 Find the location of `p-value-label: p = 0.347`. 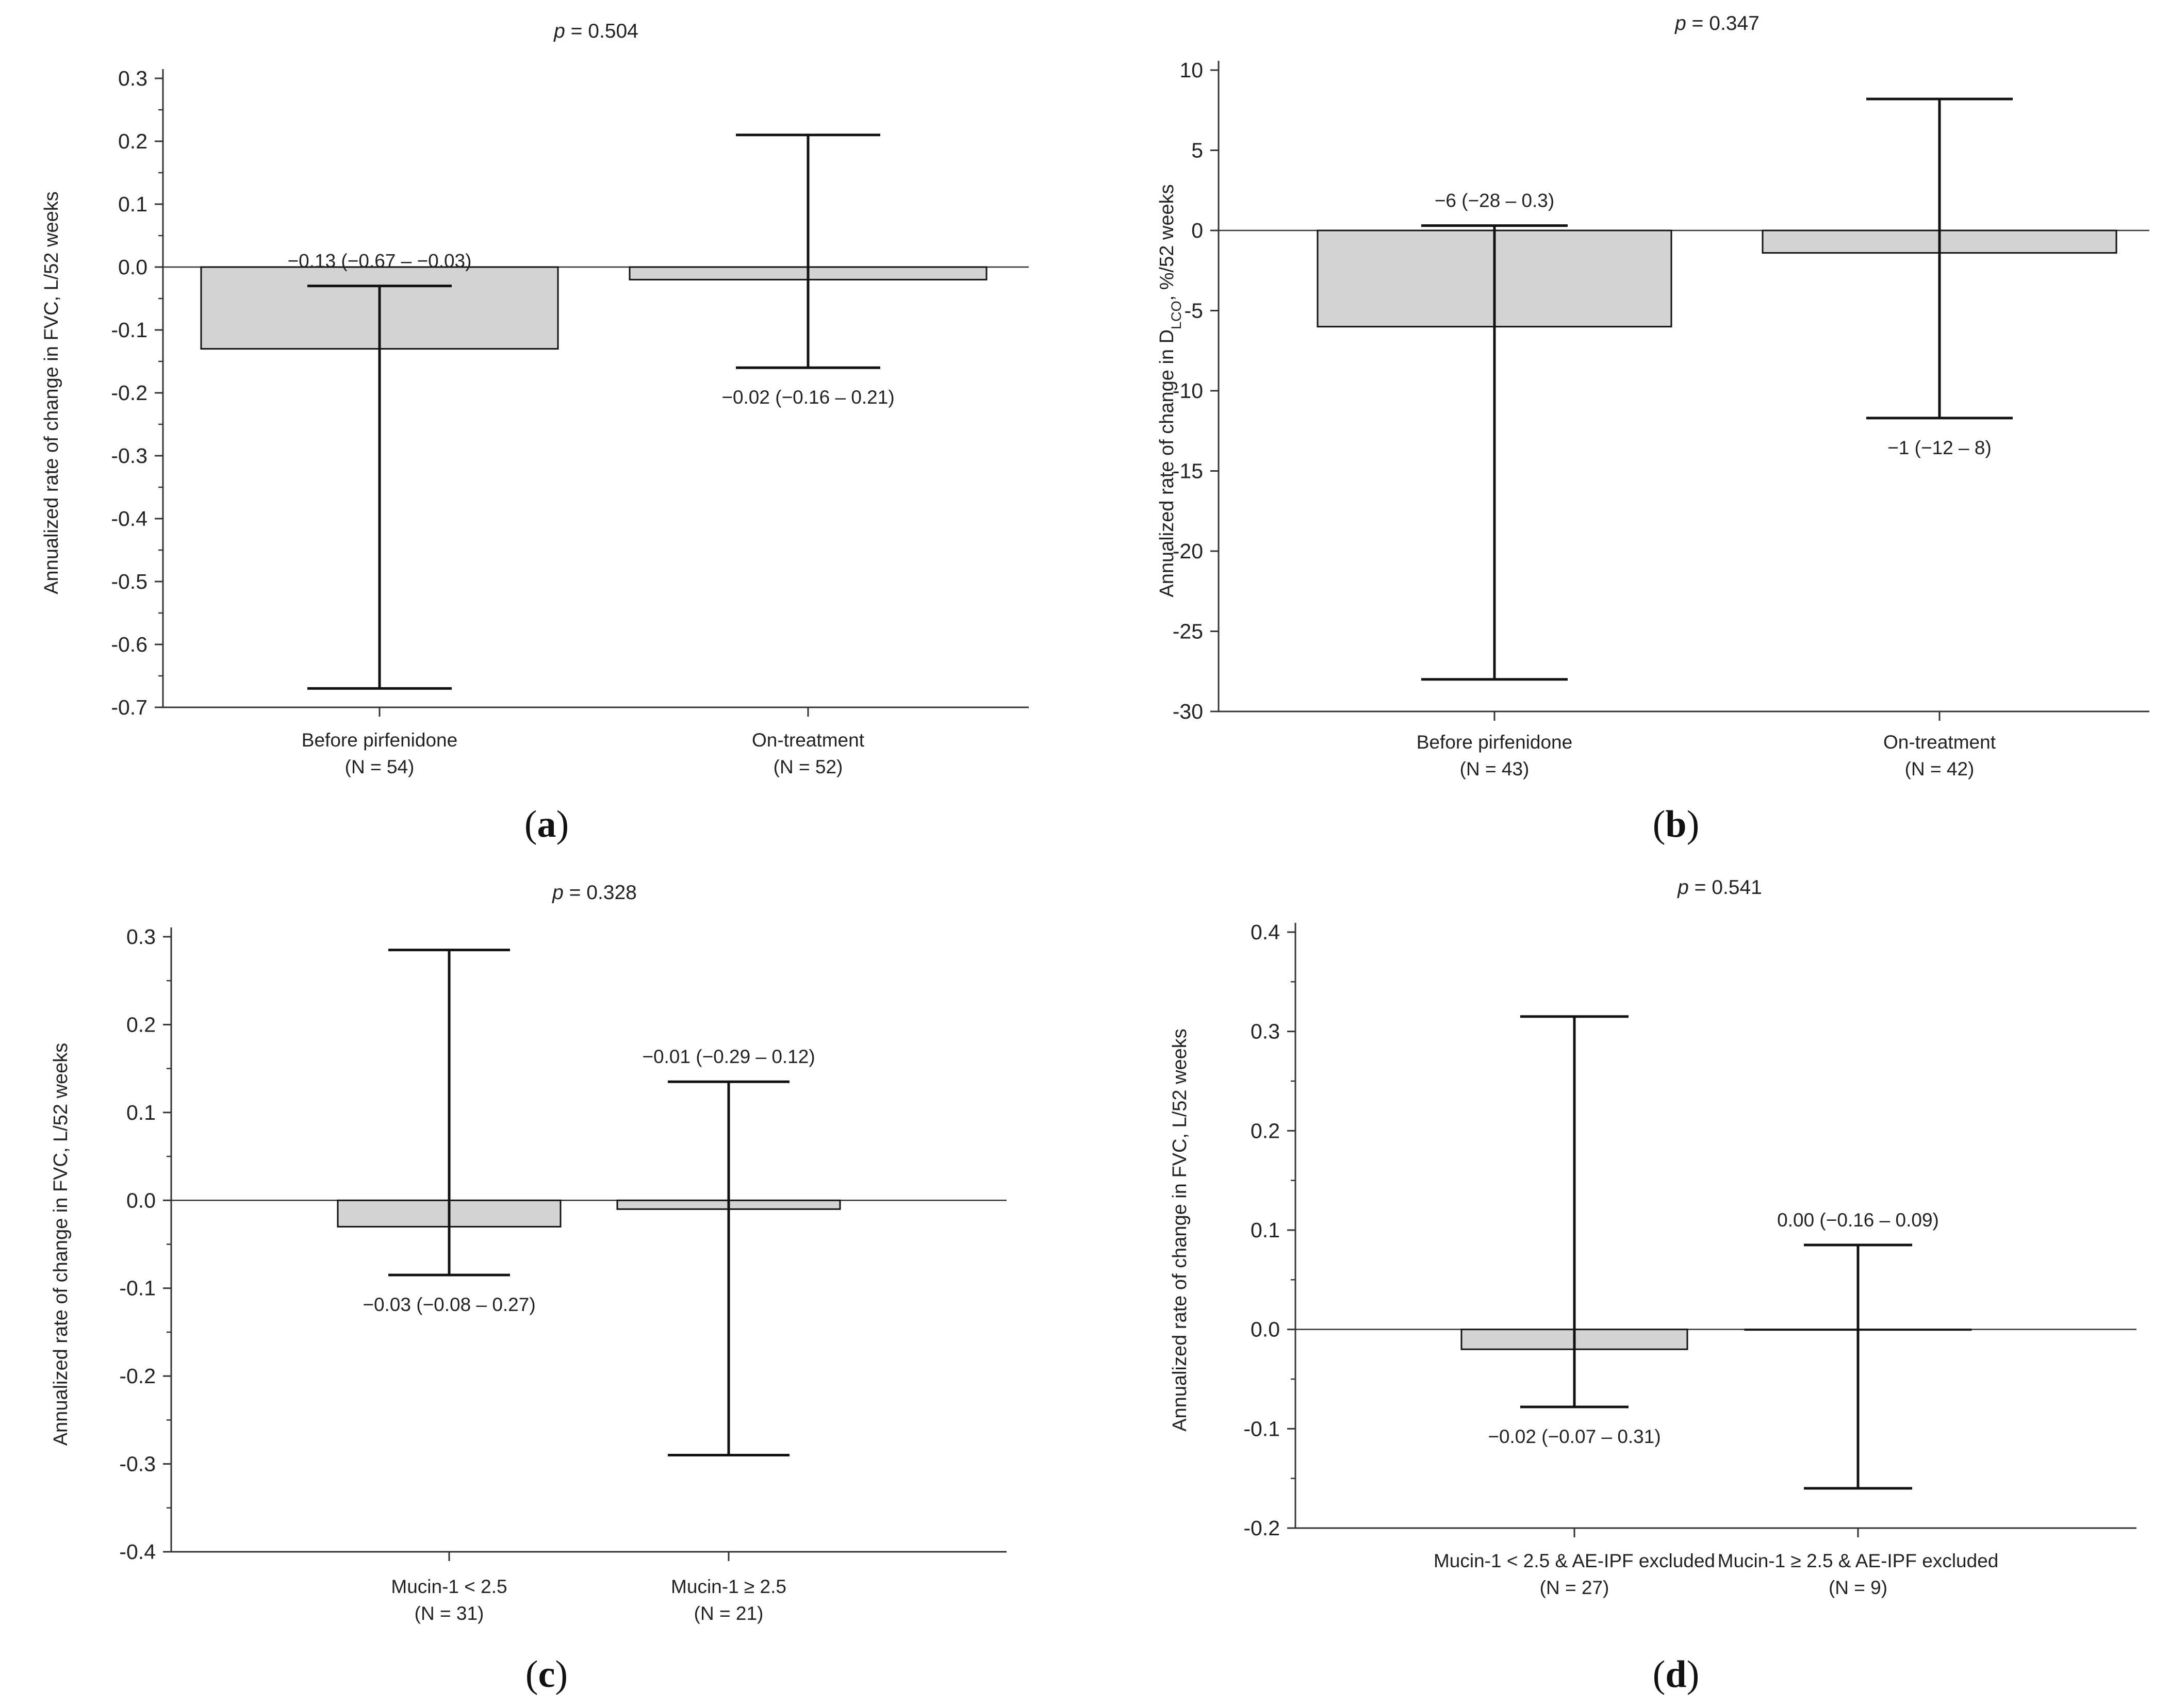

p-value-label: p = 0.347 is located at coordinates (1717, 23).